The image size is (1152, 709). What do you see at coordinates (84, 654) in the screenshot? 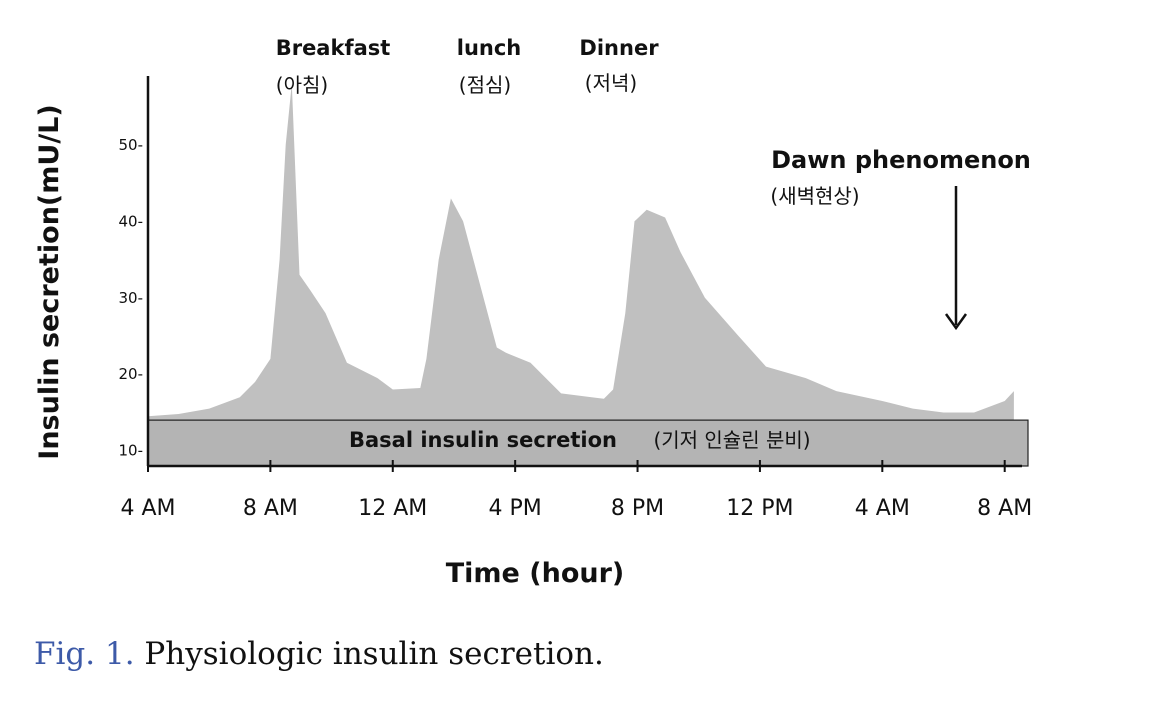
I see `figure-caption-label: Fig. 1.` at bounding box center [84, 654].